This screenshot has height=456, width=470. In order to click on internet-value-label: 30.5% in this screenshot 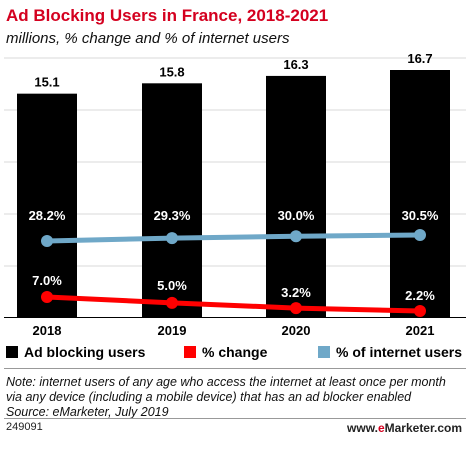, I will do `click(420, 215)`.